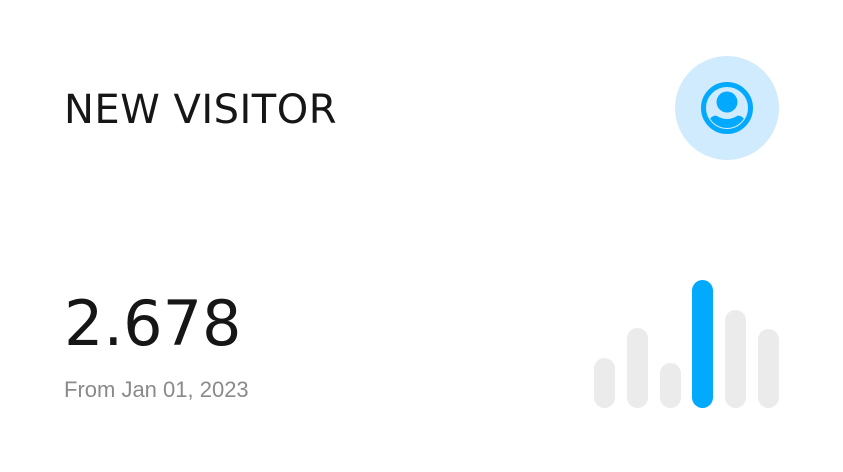 The width and height of the screenshot is (843, 472). I want to click on bar-highlighted, so click(703, 344).